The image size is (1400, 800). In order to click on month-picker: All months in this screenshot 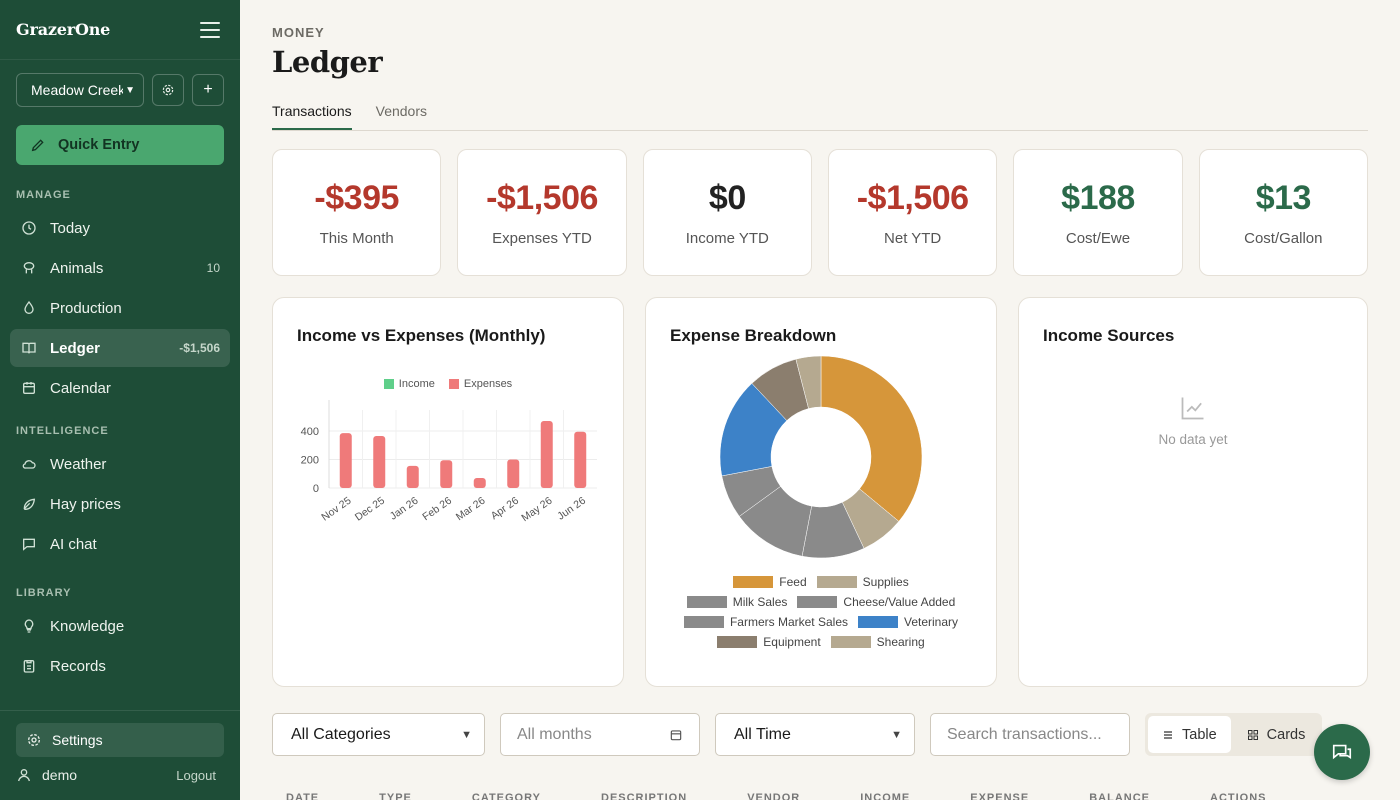, I will do `click(600, 734)`.